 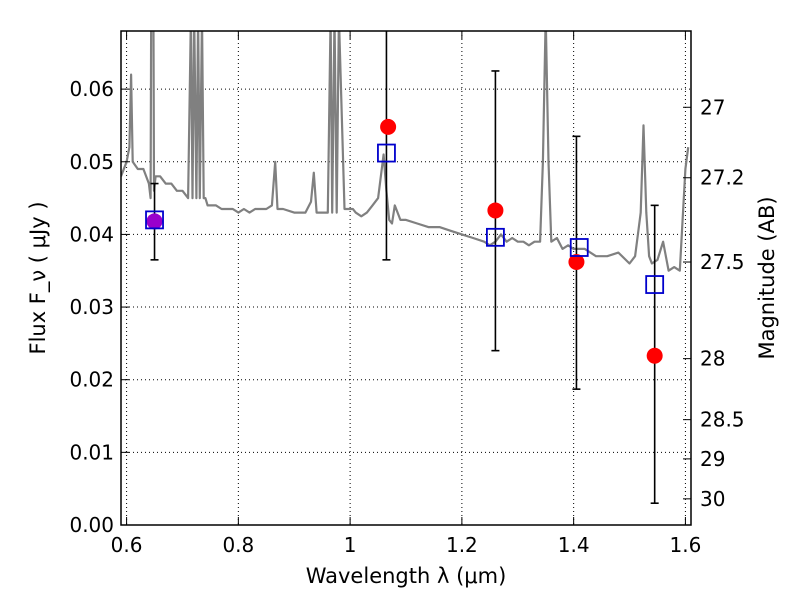 I want to click on mag-tick-label: 28, so click(x=712, y=359).